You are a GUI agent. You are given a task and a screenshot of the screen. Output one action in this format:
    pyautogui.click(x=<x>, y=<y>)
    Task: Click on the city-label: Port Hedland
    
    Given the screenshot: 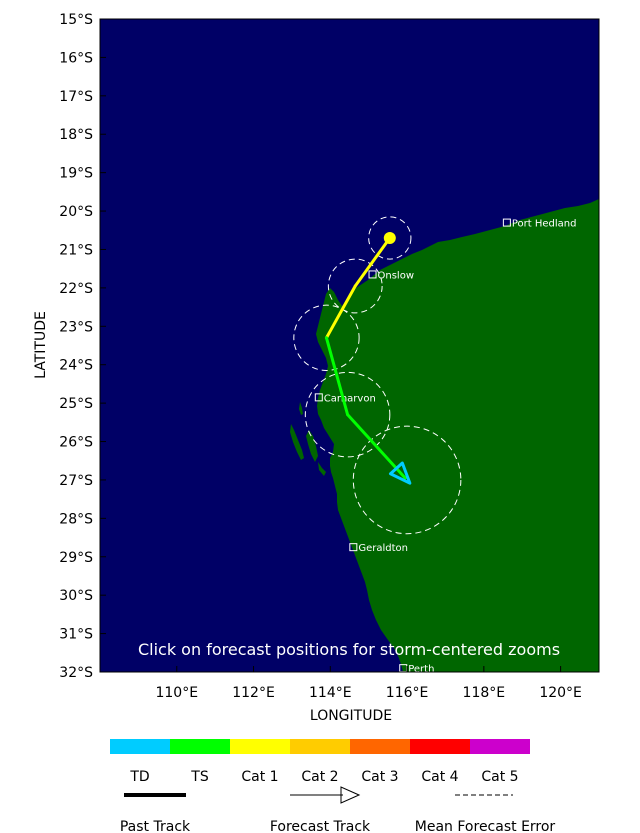 What is the action you would take?
    pyautogui.click(x=544, y=224)
    